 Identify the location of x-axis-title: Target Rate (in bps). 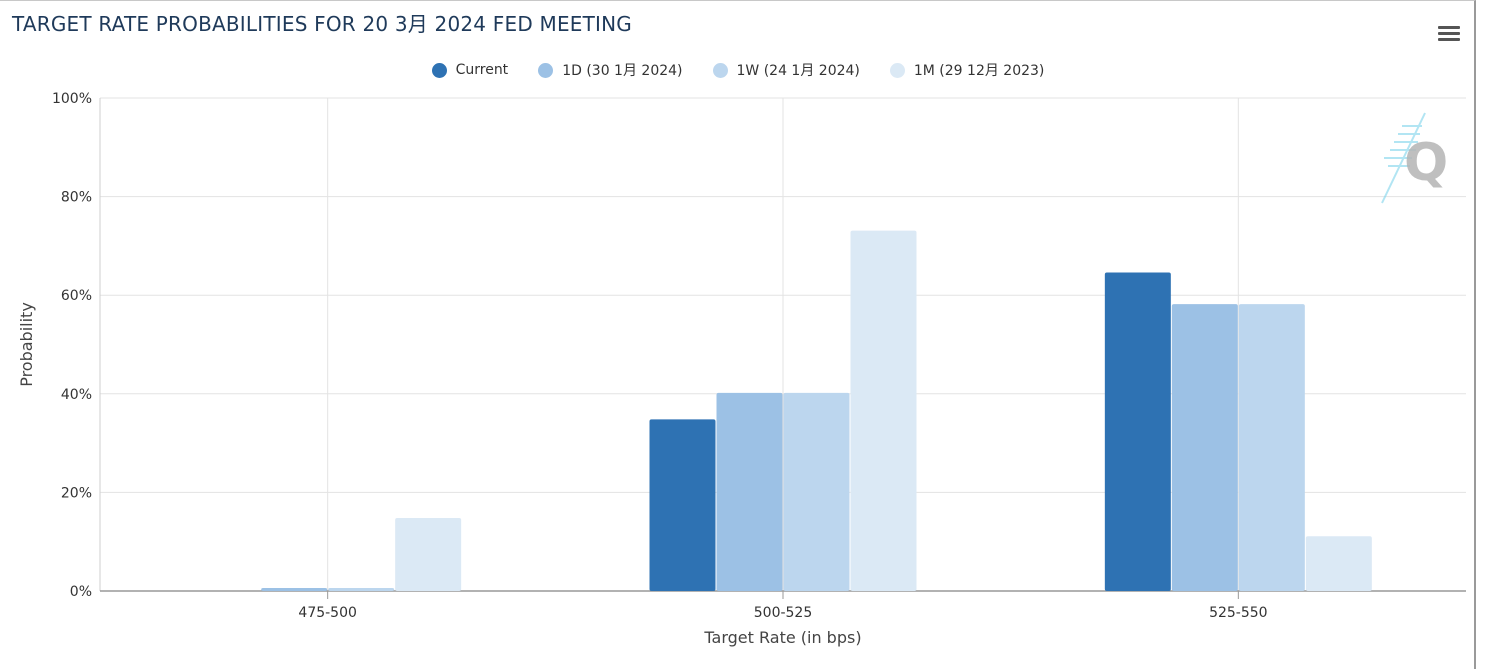
(782, 637).